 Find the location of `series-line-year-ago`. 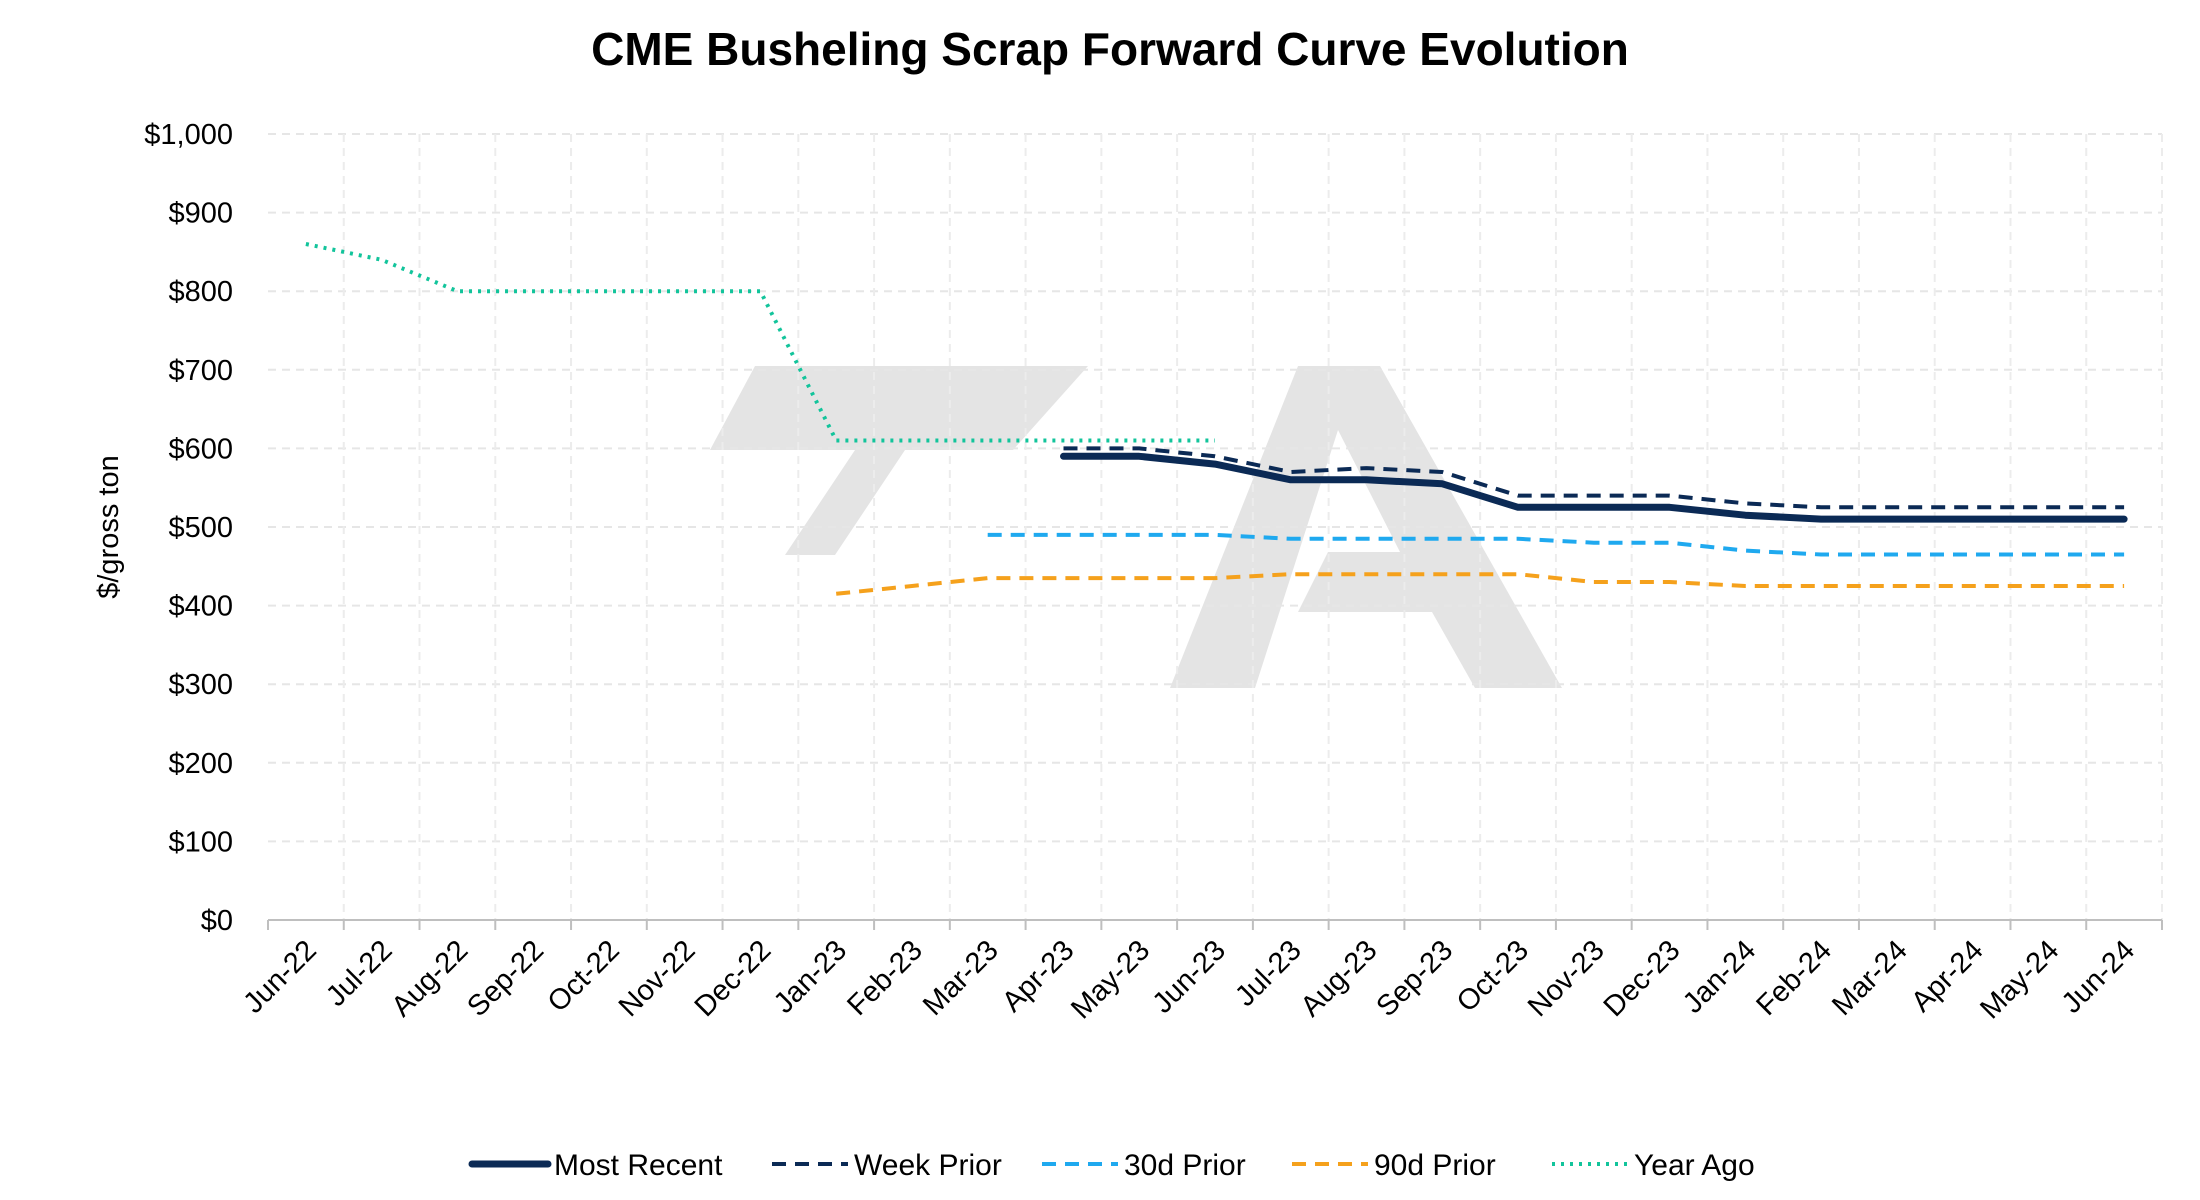

series-line-year-ago is located at coordinates (760, 342).